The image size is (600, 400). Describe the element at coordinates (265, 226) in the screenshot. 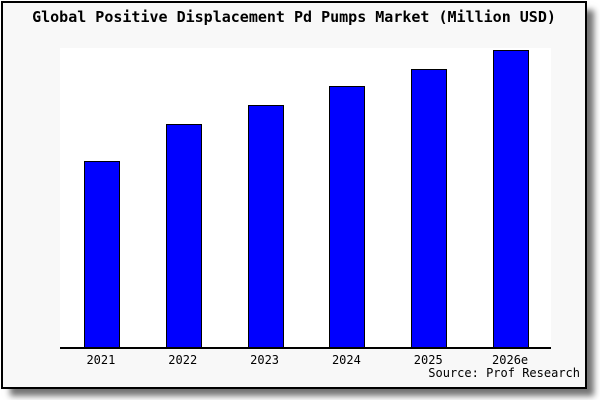

I see `bar-2023` at that location.